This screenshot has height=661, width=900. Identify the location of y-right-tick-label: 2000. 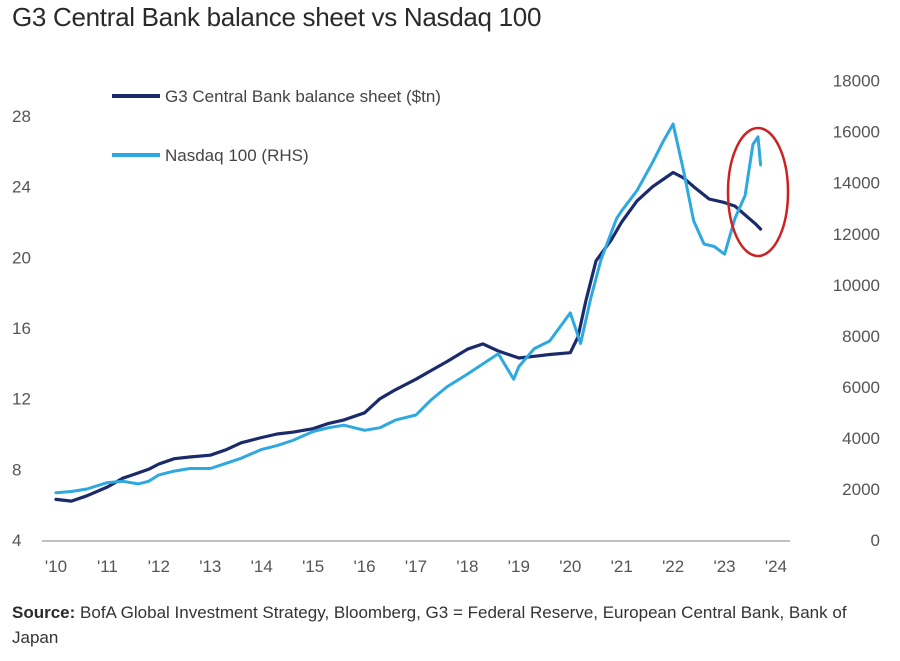
(861, 489).